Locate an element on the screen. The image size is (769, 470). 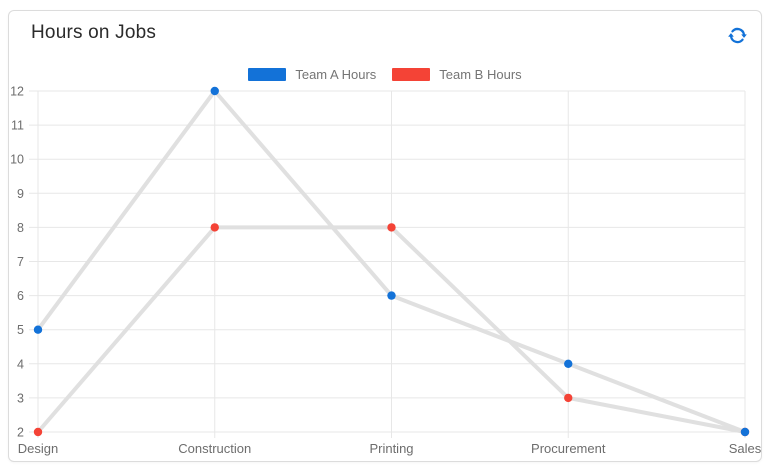
x-category-label: Procurement is located at coordinates (568, 448).